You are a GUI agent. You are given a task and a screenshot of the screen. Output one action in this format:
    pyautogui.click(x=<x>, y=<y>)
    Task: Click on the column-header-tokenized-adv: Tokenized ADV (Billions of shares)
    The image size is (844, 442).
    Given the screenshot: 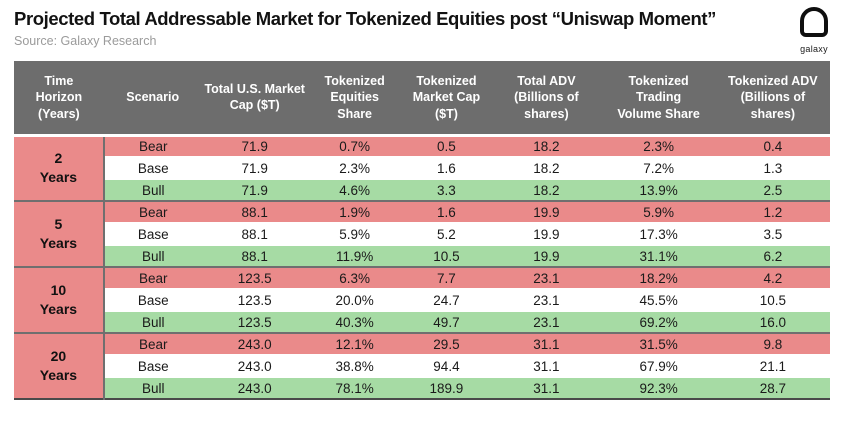 What is the action you would take?
    pyautogui.click(x=772, y=98)
    